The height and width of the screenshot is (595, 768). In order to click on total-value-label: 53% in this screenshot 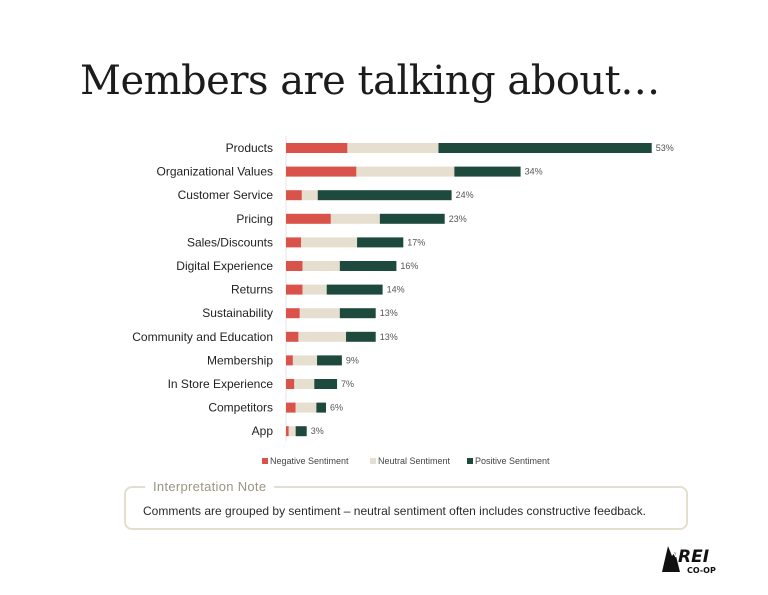, I will do `click(665, 148)`.